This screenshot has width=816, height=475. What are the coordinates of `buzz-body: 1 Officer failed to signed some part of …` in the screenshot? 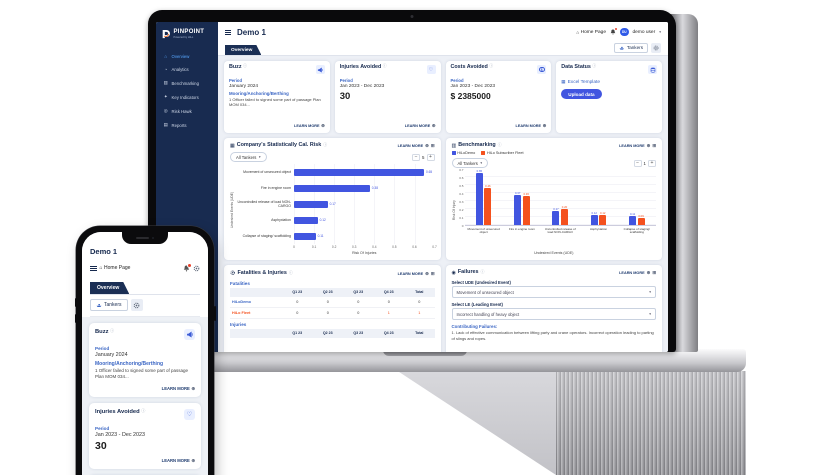 It's located at (141, 373).